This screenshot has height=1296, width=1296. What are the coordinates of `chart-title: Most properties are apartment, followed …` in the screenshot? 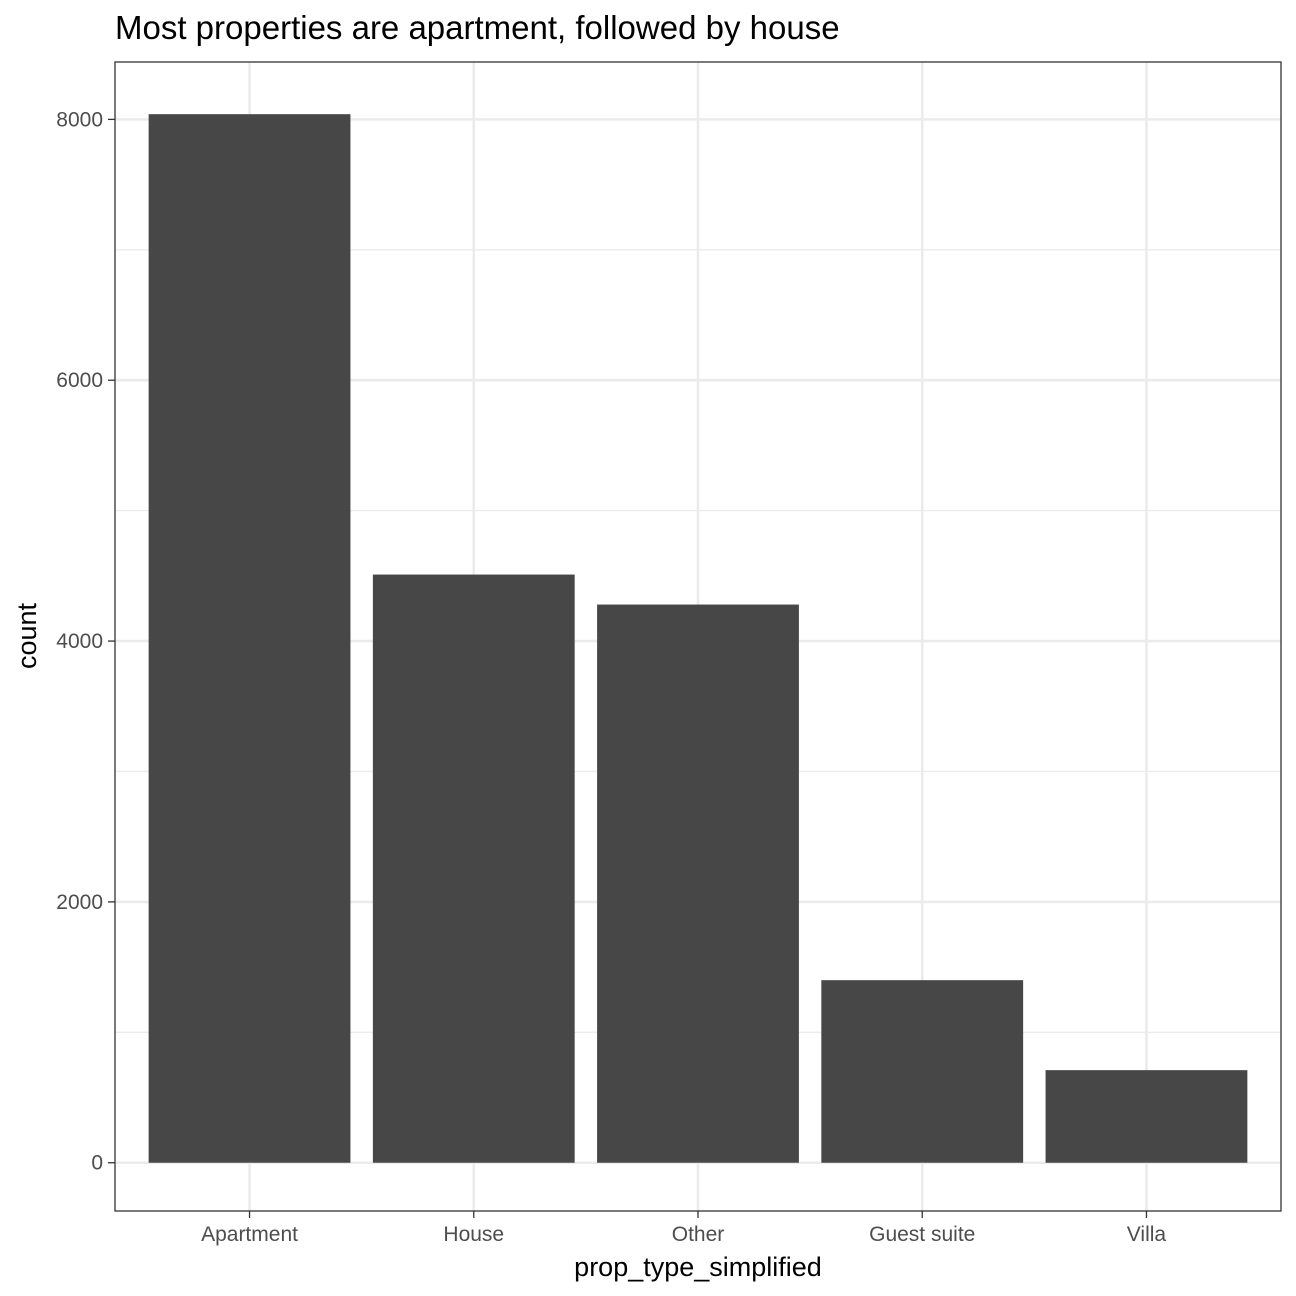 It's located at (477, 27).